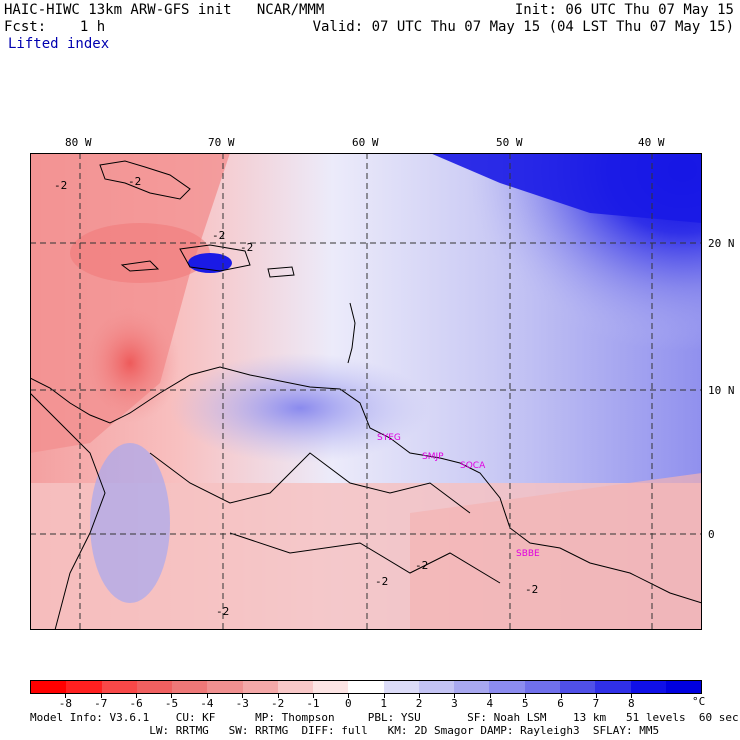 Image resolution: width=740 pixels, height=740 pixels. I want to click on colorbar-label: -2, so click(277, 703).